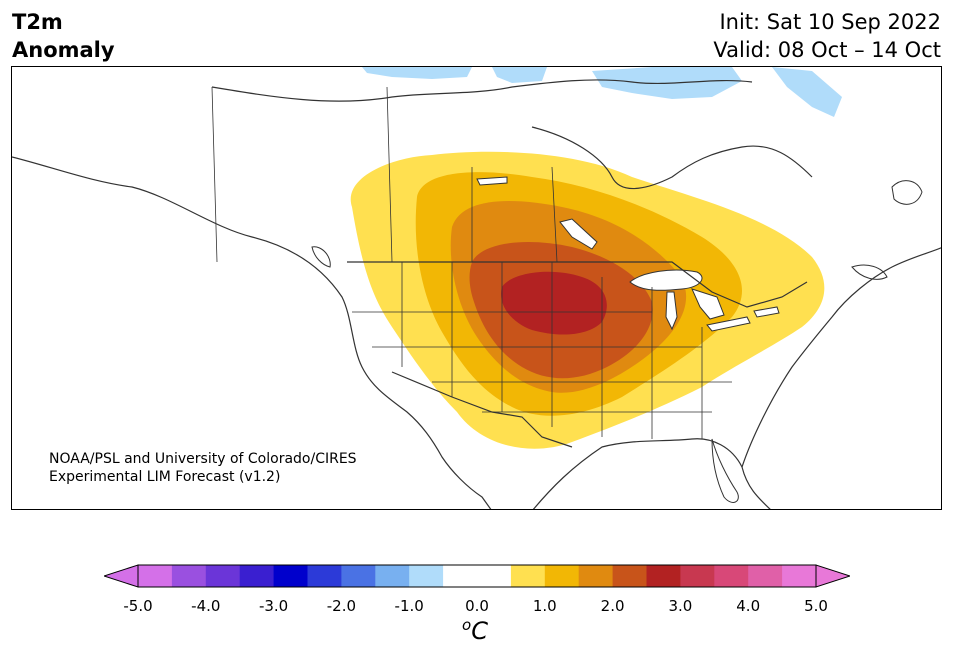 This screenshot has width=953, height=656. What do you see at coordinates (341, 606) in the screenshot?
I see `colorbar-tick-label: -2.0` at bounding box center [341, 606].